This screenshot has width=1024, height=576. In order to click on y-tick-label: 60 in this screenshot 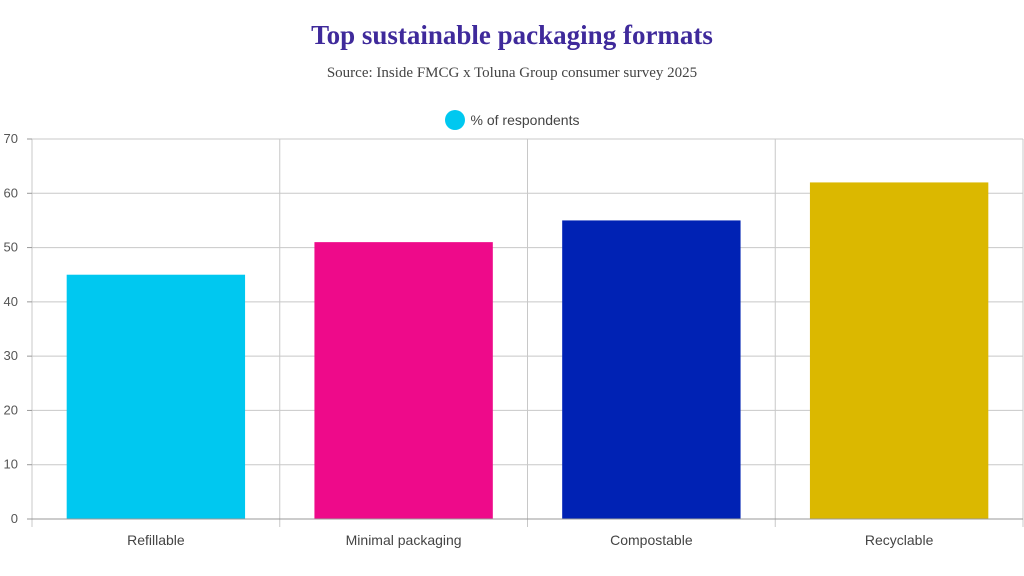, I will do `click(11, 192)`.